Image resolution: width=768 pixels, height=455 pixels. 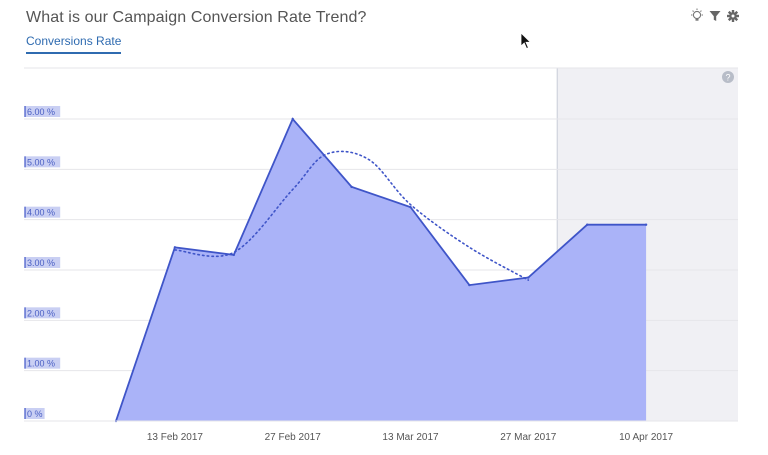 I want to click on mouse-cursor-icon, so click(x=526, y=43).